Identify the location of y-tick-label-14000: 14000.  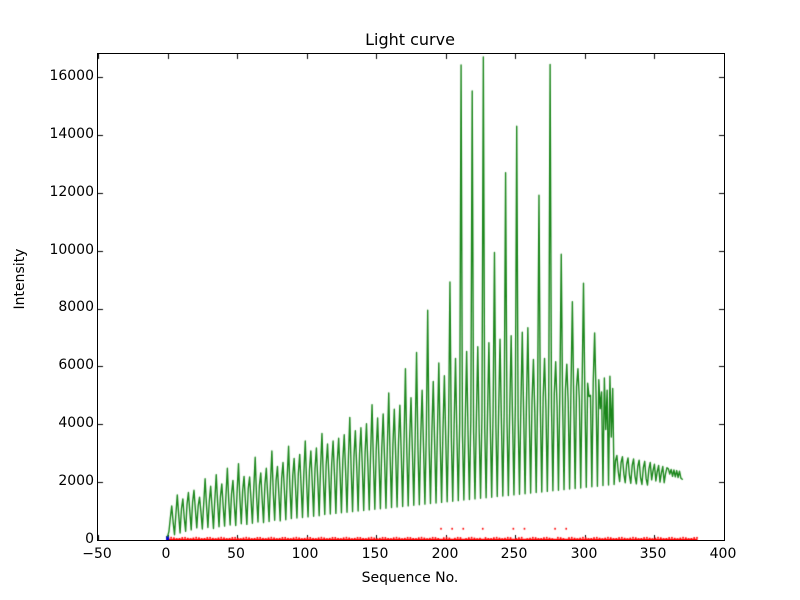
(71, 134).